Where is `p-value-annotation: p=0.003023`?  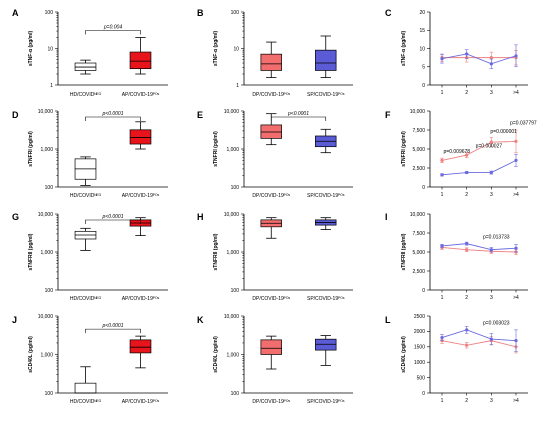
p-value-annotation: p=0.003023 is located at coordinates (496, 324).